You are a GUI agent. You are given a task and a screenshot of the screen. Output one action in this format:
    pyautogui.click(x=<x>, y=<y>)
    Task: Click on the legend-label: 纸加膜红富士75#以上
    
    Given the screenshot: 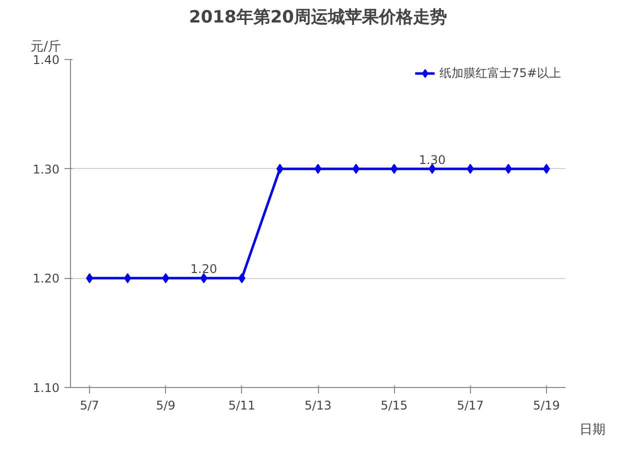 What is the action you would take?
    pyautogui.click(x=500, y=73)
    